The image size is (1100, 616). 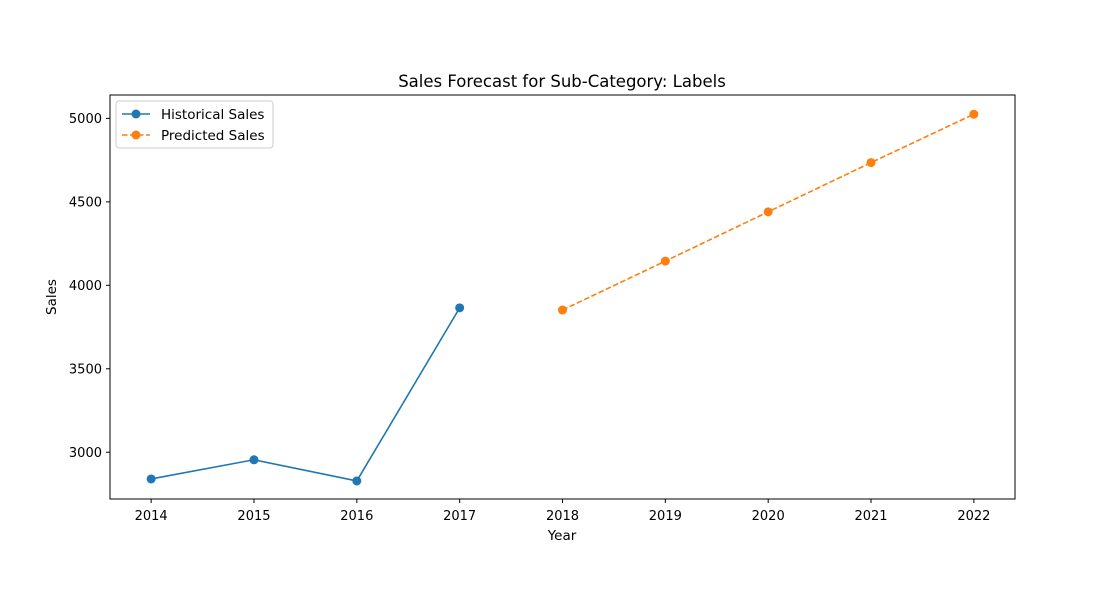 What do you see at coordinates (305, 394) in the screenshot?
I see `series-line-historical` at bounding box center [305, 394].